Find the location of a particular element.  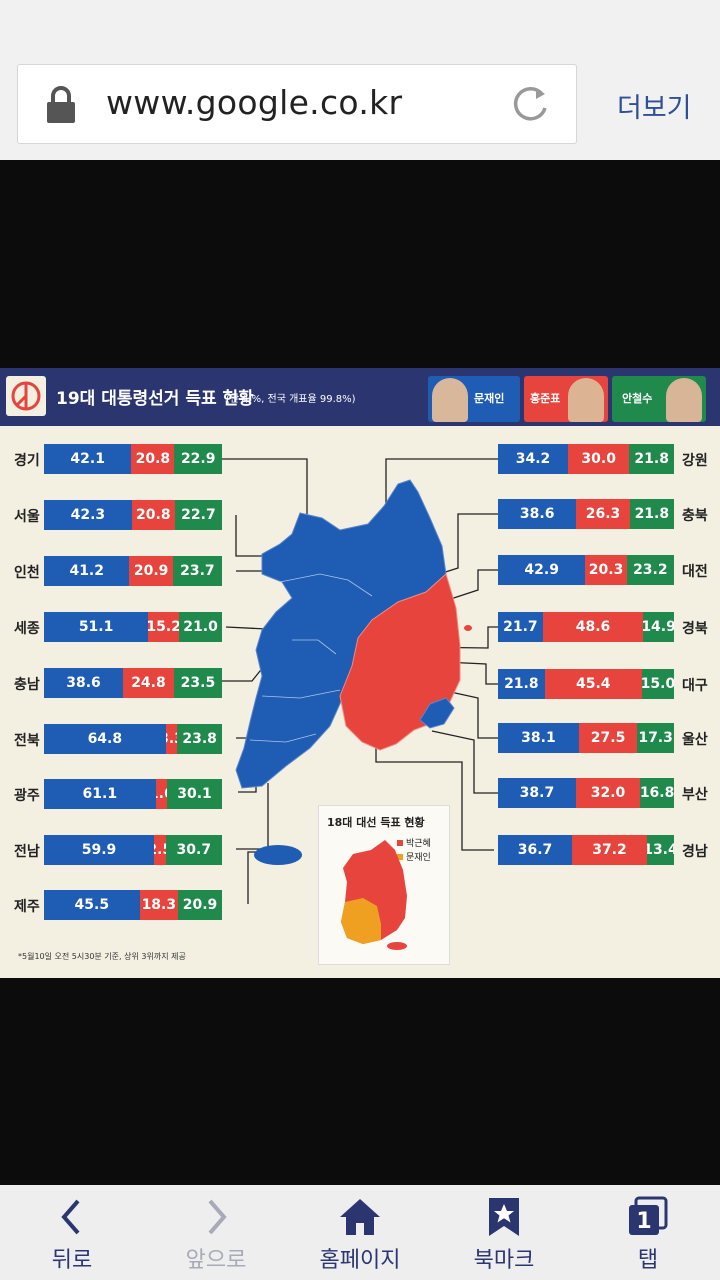

vote-share-segment: 3.3 is located at coordinates (171, 739).